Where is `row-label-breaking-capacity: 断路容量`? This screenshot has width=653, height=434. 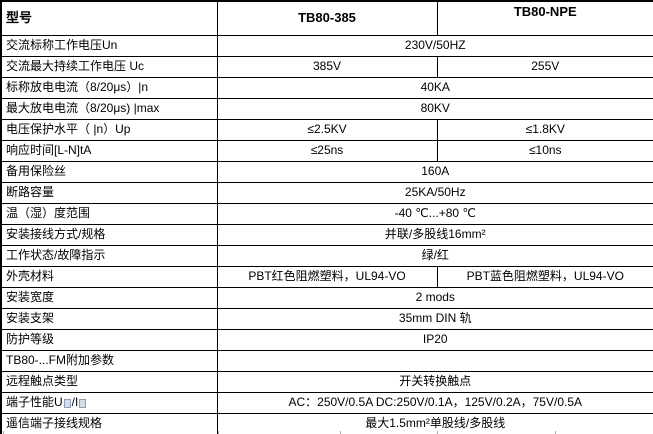
row-label-breaking-capacity: 断路容量 is located at coordinates (109, 193).